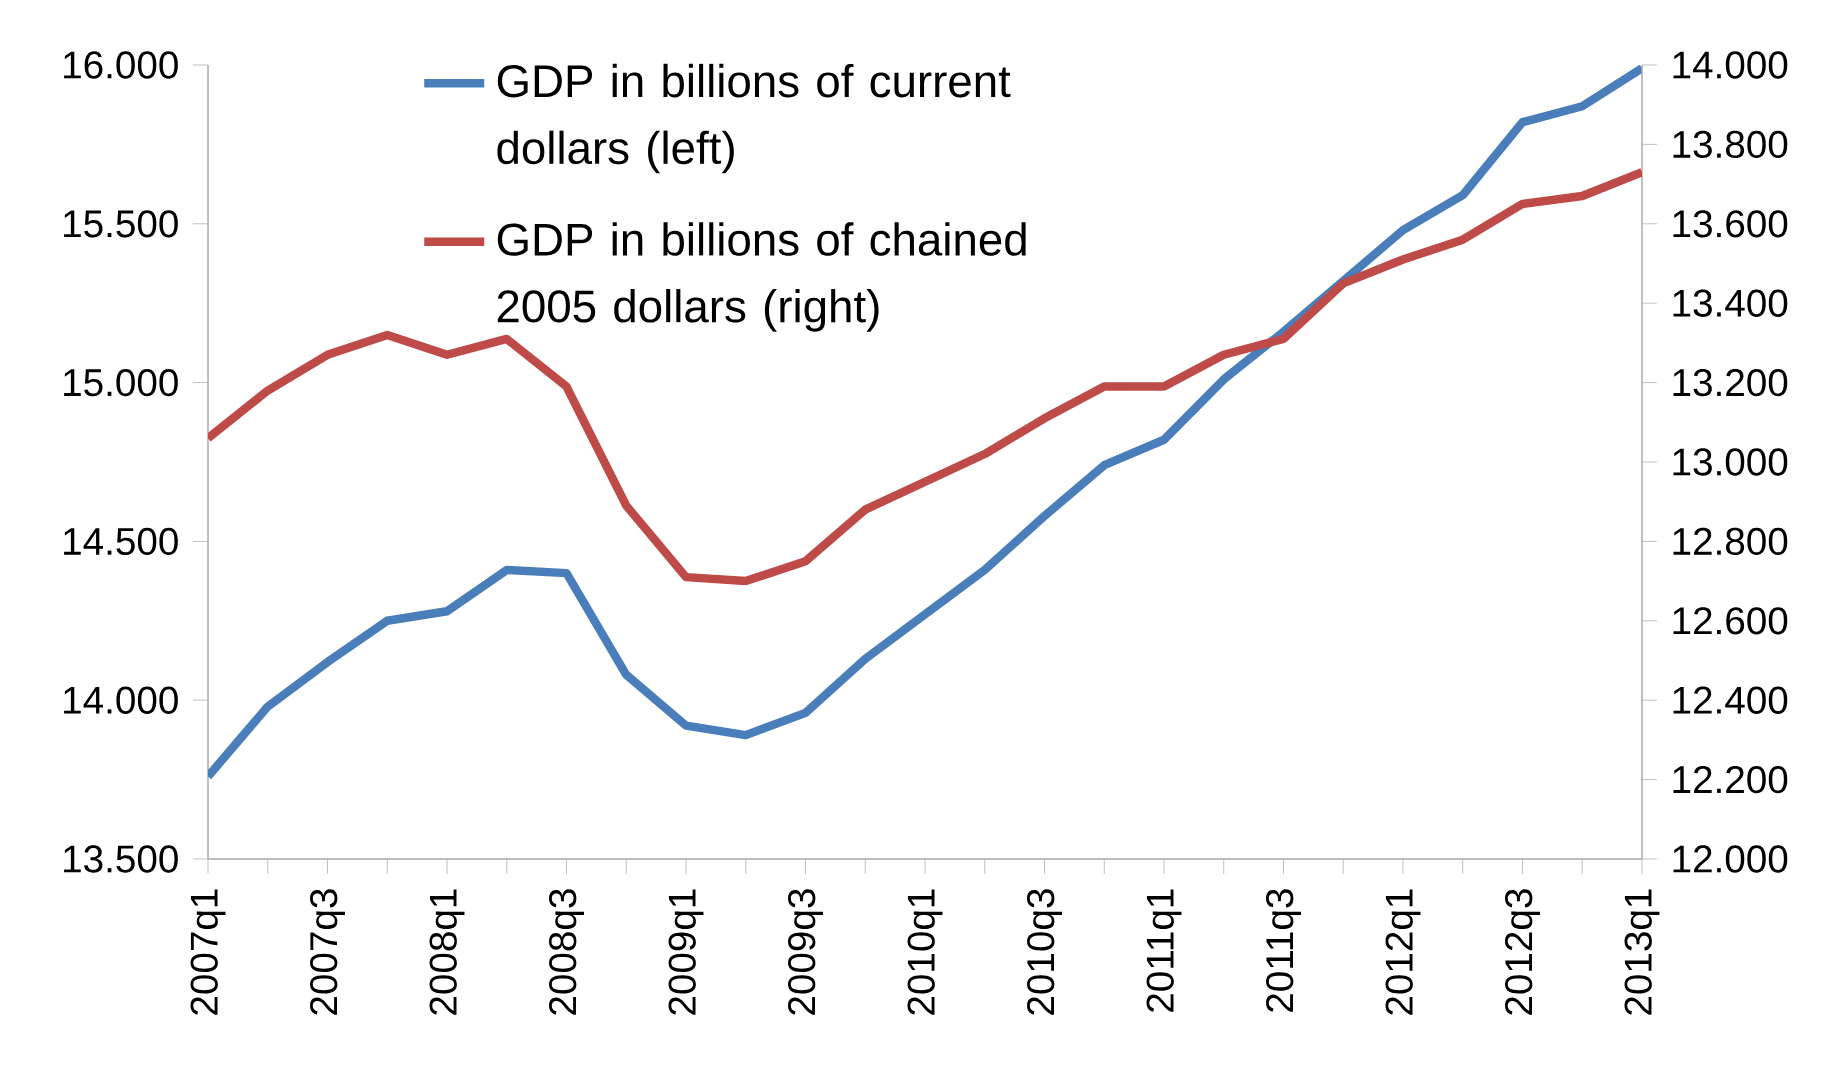 The height and width of the screenshot is (1068, 1835). Describe the element at coordinates (1730, 462) in the screenshot. I see `y2-tick-label: 13.000` at that location.